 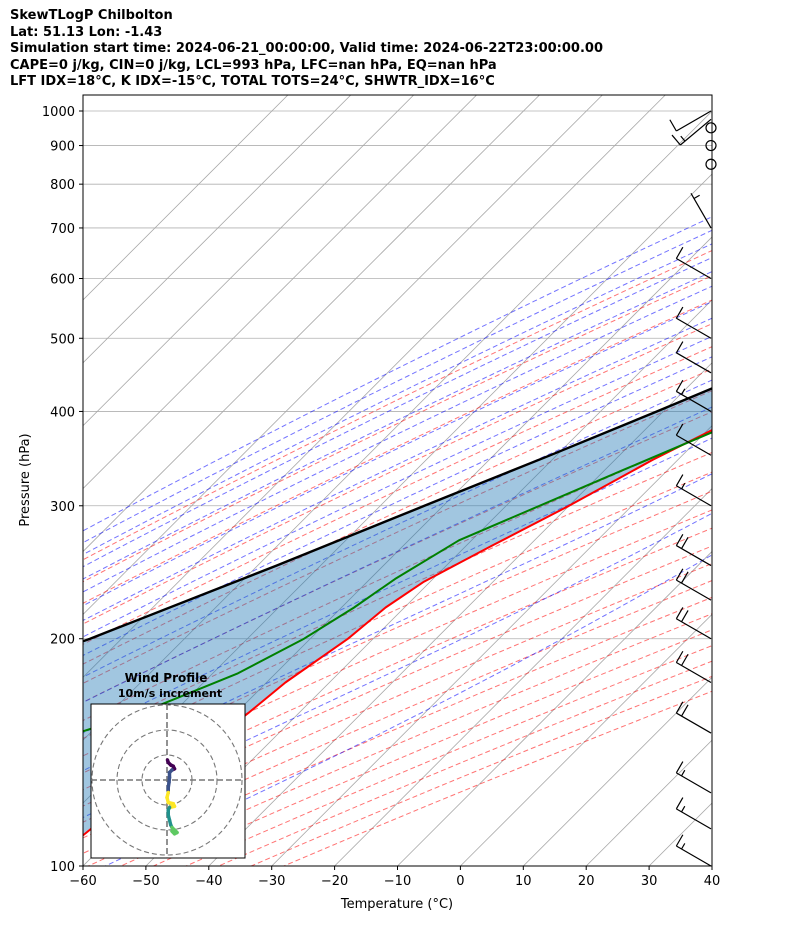 What do you see at coordinates (91, 15) in the screenshot?
I see `chart-title: SkewTLogP Chilbolton` at bounding box center [91, 15].